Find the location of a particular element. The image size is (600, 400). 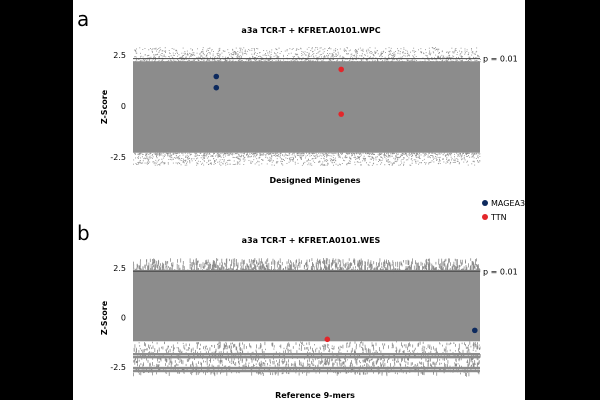

panel-a-threshold: p = 0.01 is located at coordinates (325, 59).